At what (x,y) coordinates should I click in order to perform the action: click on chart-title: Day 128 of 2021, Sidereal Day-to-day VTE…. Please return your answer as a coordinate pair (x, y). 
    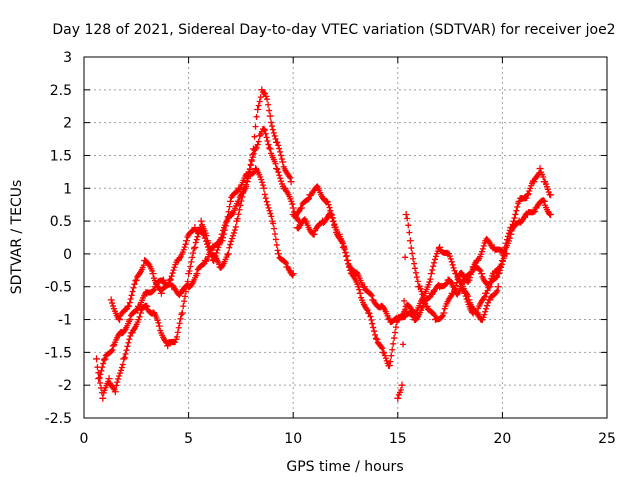
    Looking at the image, I should click on (333, 30).